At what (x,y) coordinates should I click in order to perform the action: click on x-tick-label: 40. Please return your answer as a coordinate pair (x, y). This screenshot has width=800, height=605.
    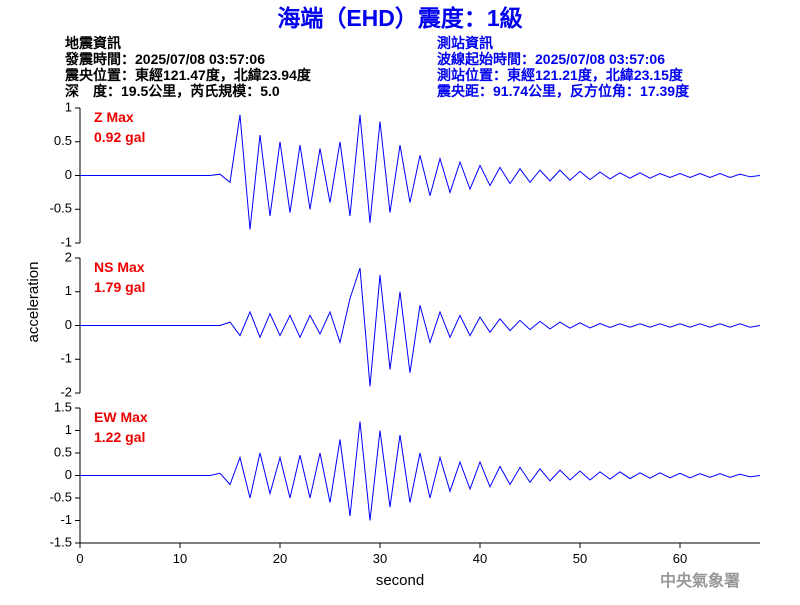
    Looking at the image, I should click on (480, 558).